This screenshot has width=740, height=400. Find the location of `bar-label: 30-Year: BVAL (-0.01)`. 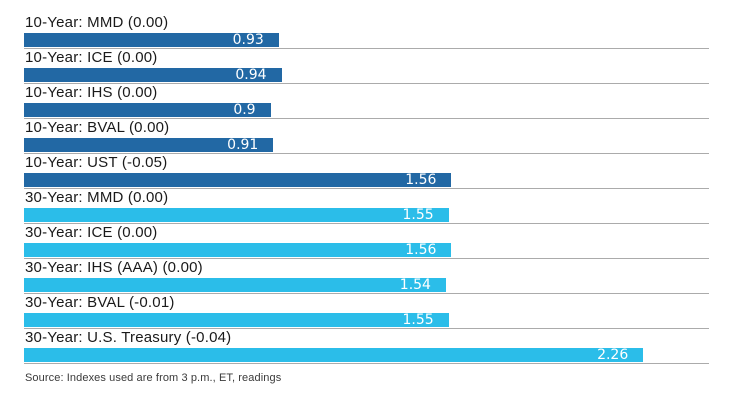

bar-label: 30-Year: BVAL (-0.01) is located at coordinates (100, 302).